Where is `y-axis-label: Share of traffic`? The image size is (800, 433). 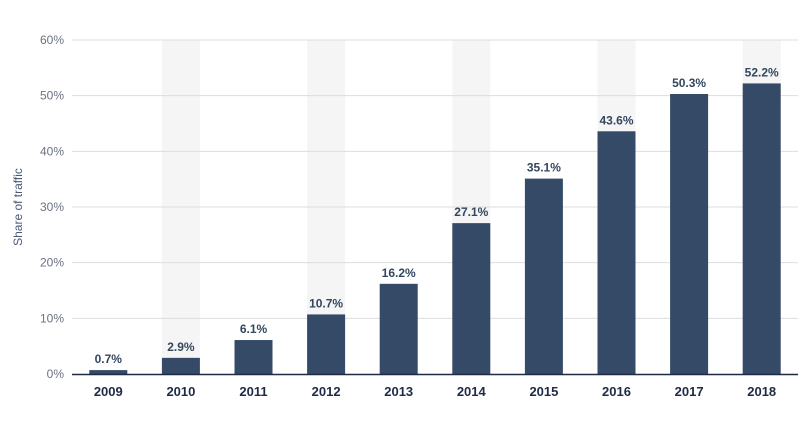 y-axis-label: Share of traffic is located at coordinates (18, 207).